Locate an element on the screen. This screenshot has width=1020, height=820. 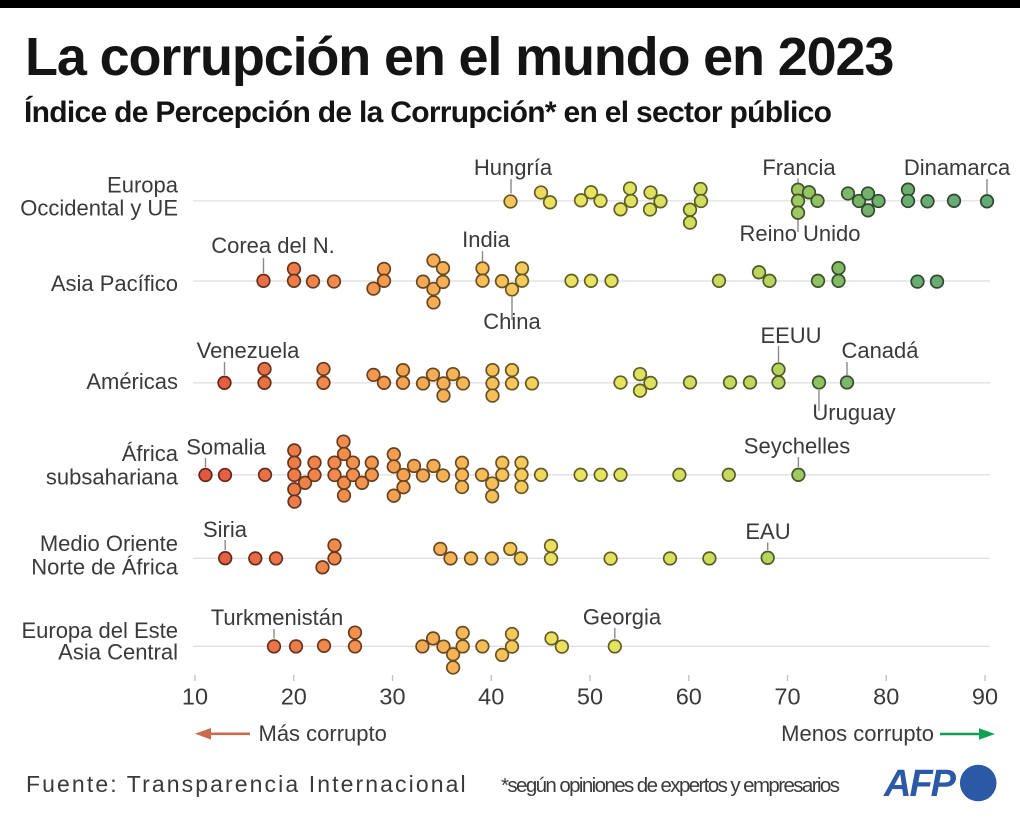
svg-text: Menos corrupto is located at coordinates (857, 733).